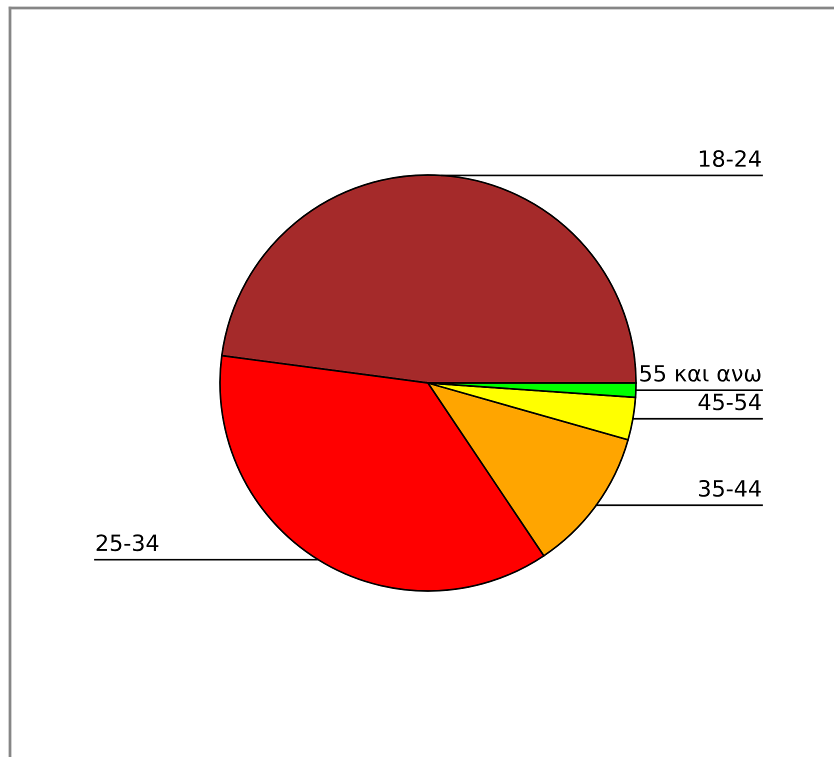 This screenshot has width=834, height=757. I want to click on slice-label: 45-54, so click(729, 402).